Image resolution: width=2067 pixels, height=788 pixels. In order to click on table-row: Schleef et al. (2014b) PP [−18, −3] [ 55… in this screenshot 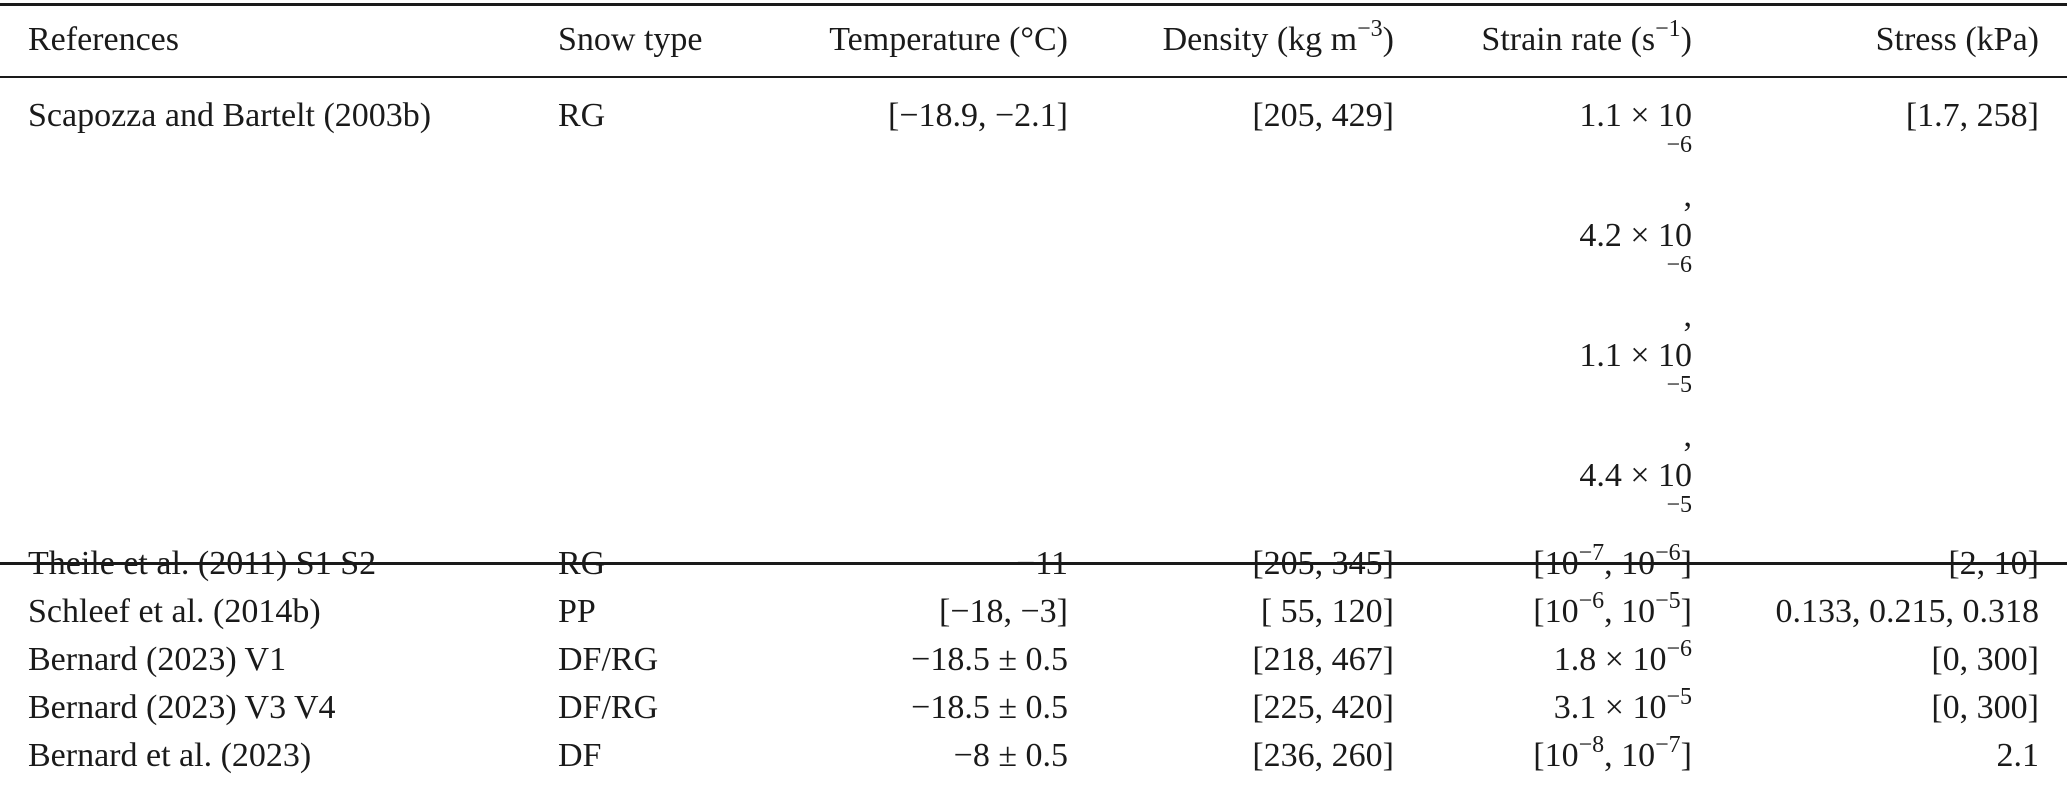, I will do `click(1033, 608)`.